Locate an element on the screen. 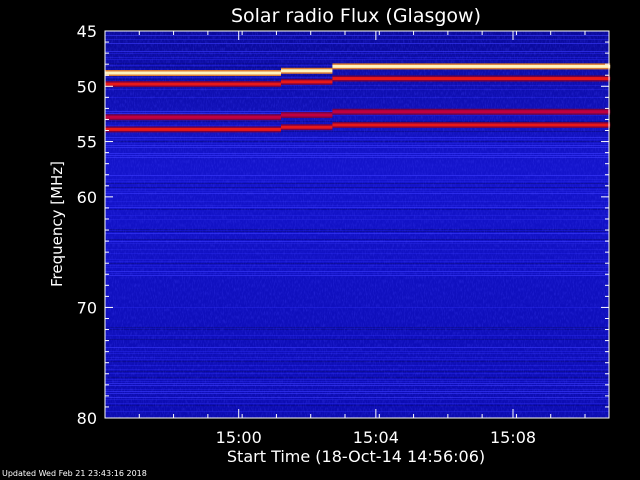 This screenshot has height=480, width=640. emission-bands is located at coordinates (358, 98).